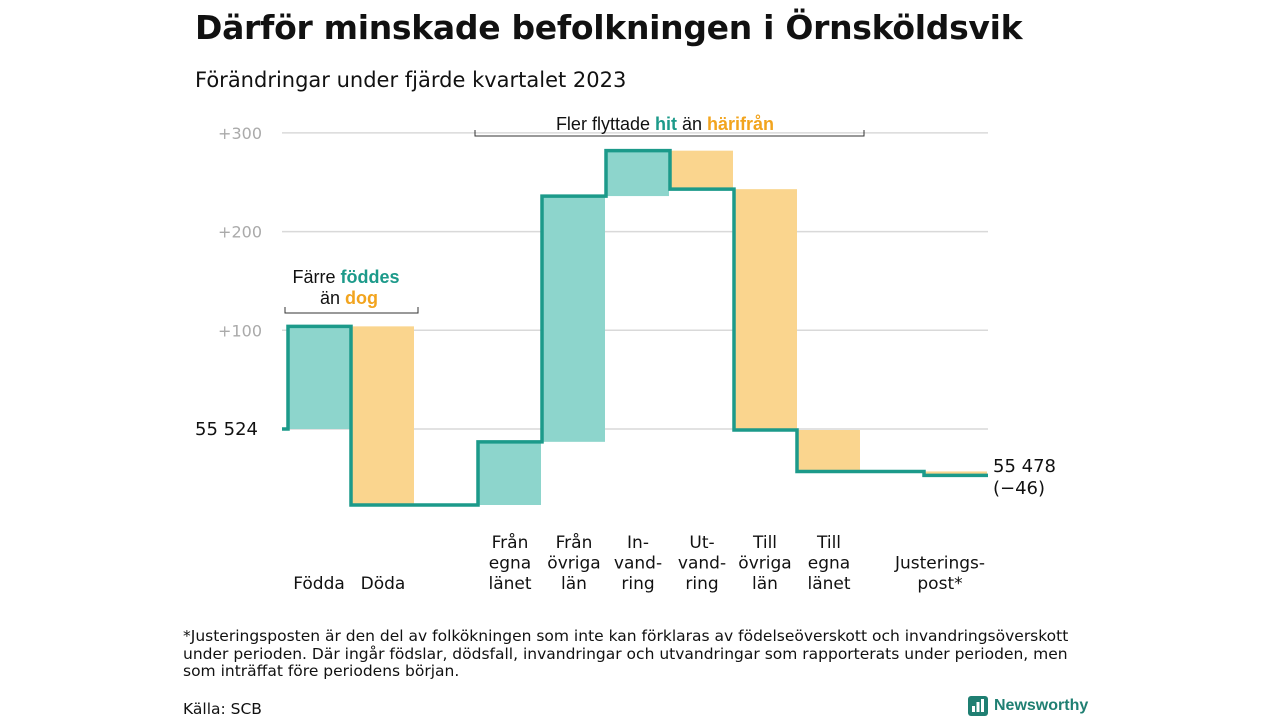 This screenshot has width=1280, height=720. Describe the element at coordinates (319, 584) in the screenshot. I see `x-category-label: Födda` at that location.